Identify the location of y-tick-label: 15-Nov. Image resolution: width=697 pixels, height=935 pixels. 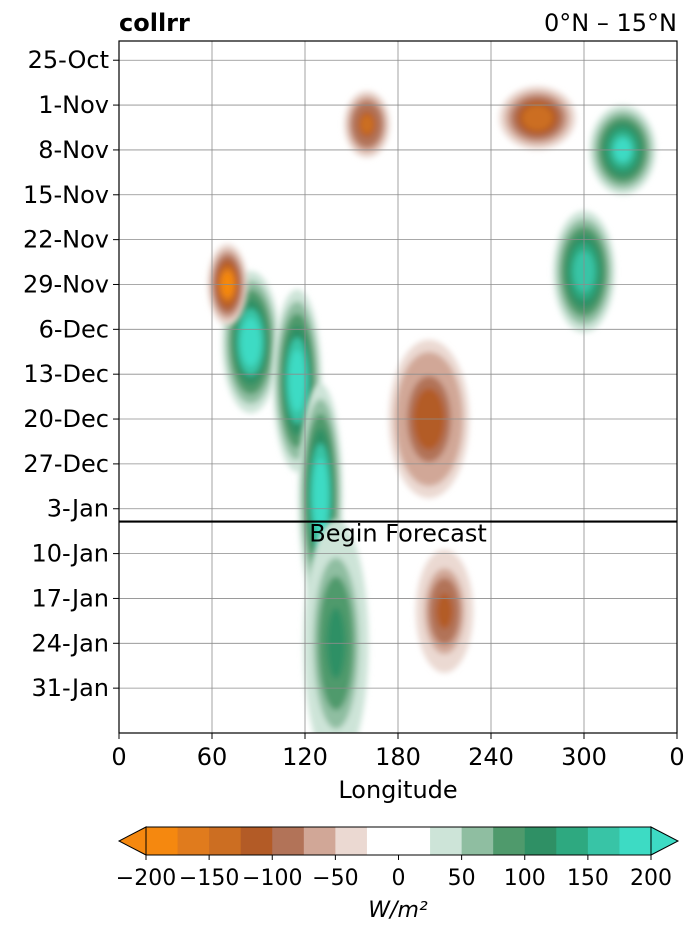
(66, 195).